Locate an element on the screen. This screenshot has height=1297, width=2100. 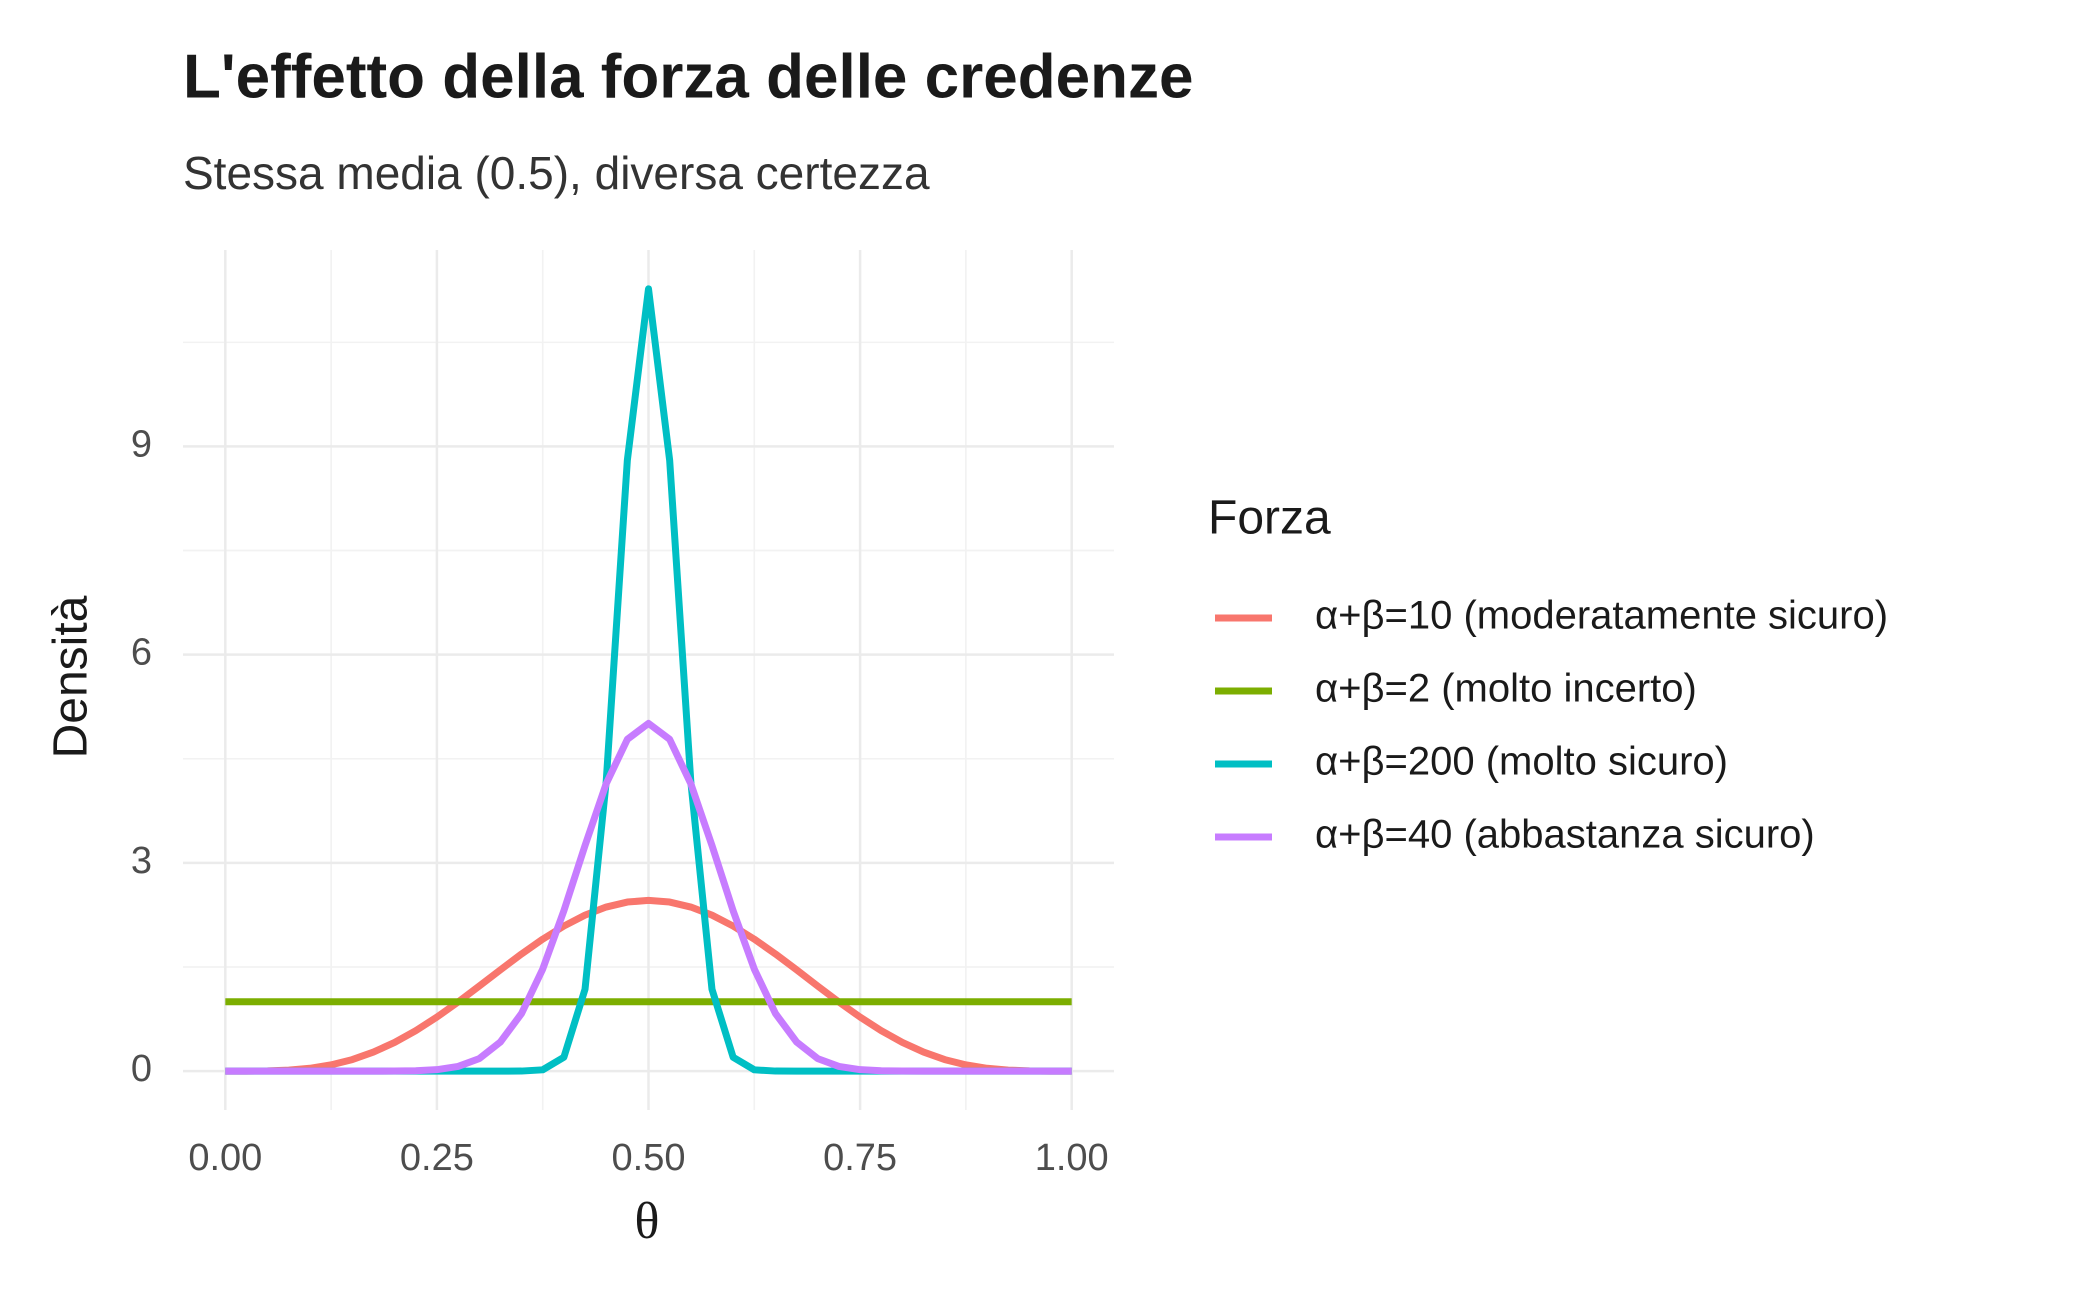
legend-title: Forza is located at coordinates (1269, 518).